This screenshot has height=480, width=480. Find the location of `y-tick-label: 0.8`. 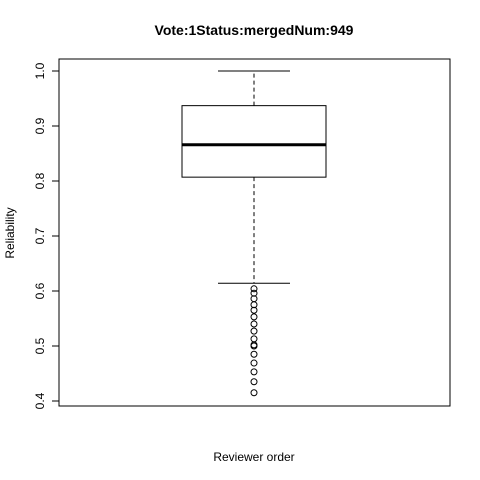

y-tick-label: 0.8 is located at coordinates (40, 180).